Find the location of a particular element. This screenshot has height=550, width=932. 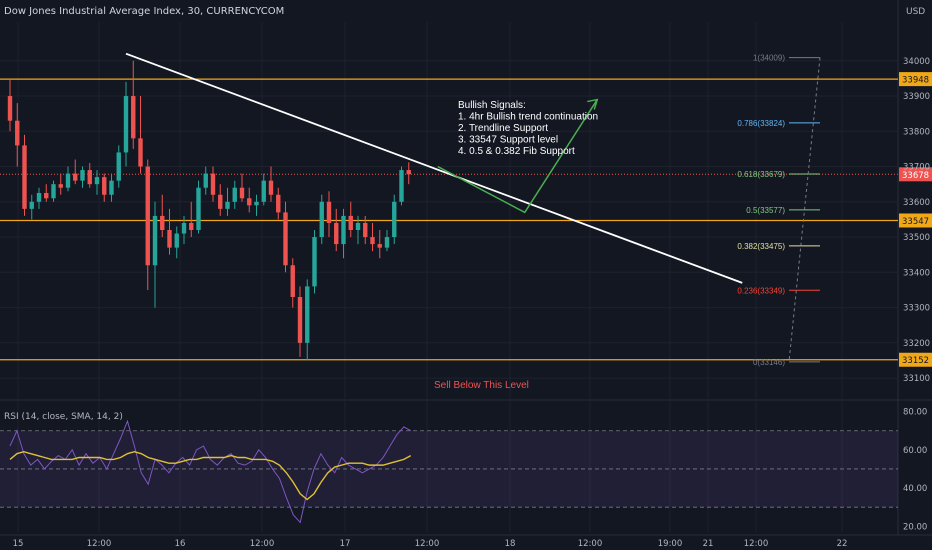

current-price-label: 33678 is located at coordinates (915, 176).